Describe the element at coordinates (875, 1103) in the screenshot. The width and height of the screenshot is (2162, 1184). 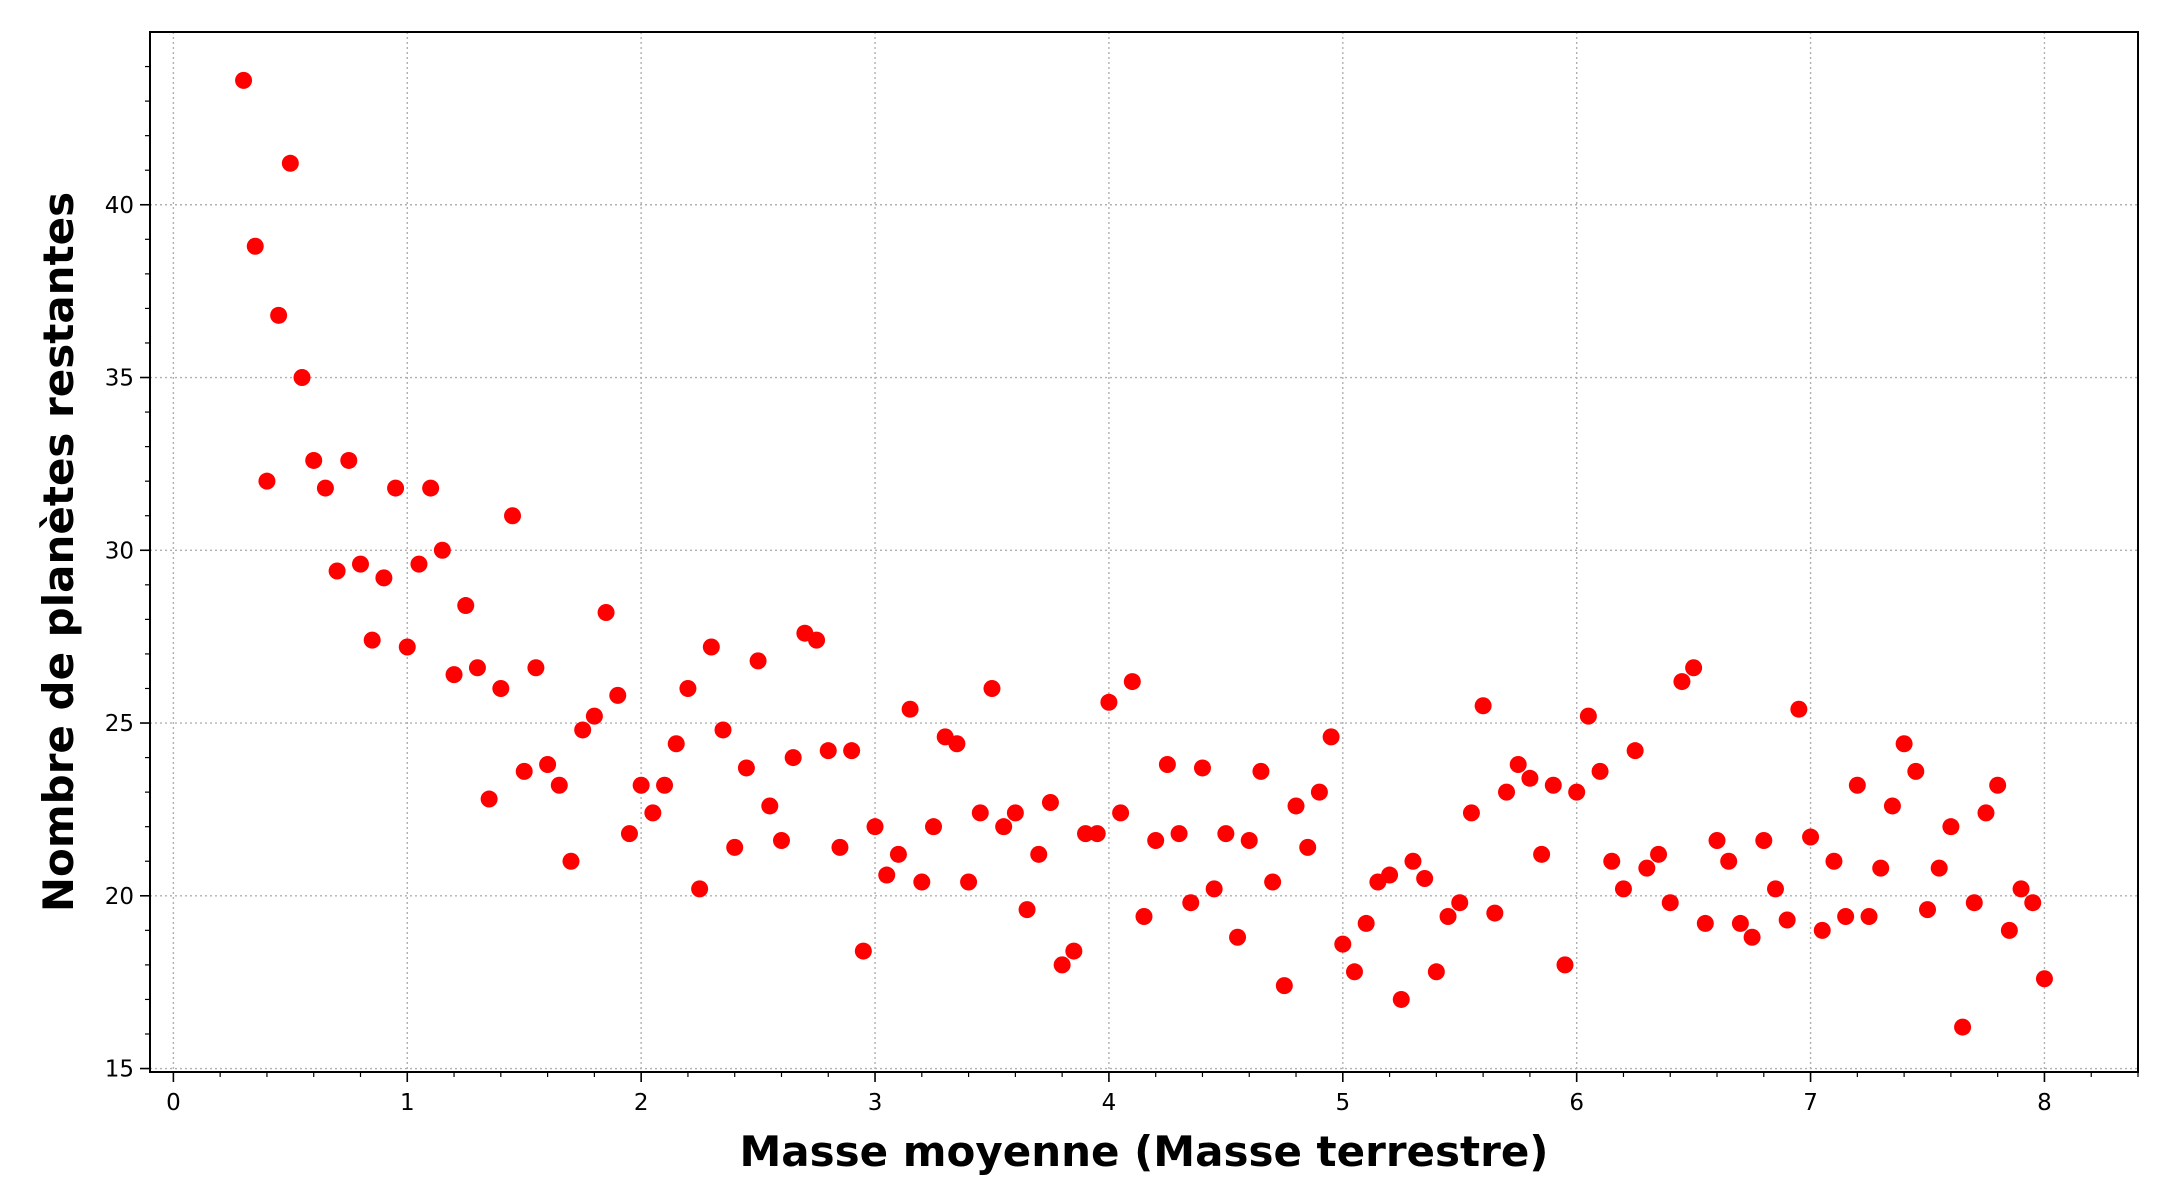
I see `x-tick-label: 3` at that location.